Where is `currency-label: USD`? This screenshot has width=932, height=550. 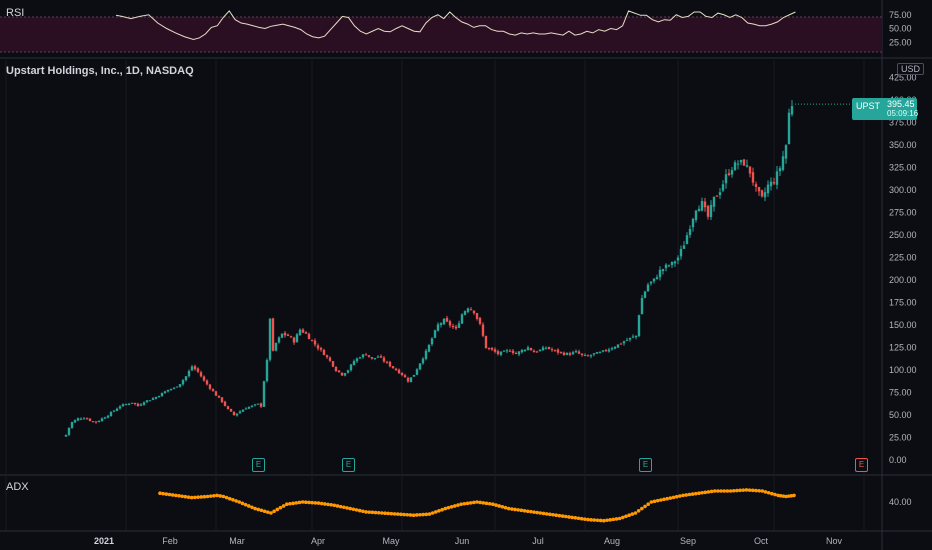
currency-label: USD is located at coordinates (911, 69).